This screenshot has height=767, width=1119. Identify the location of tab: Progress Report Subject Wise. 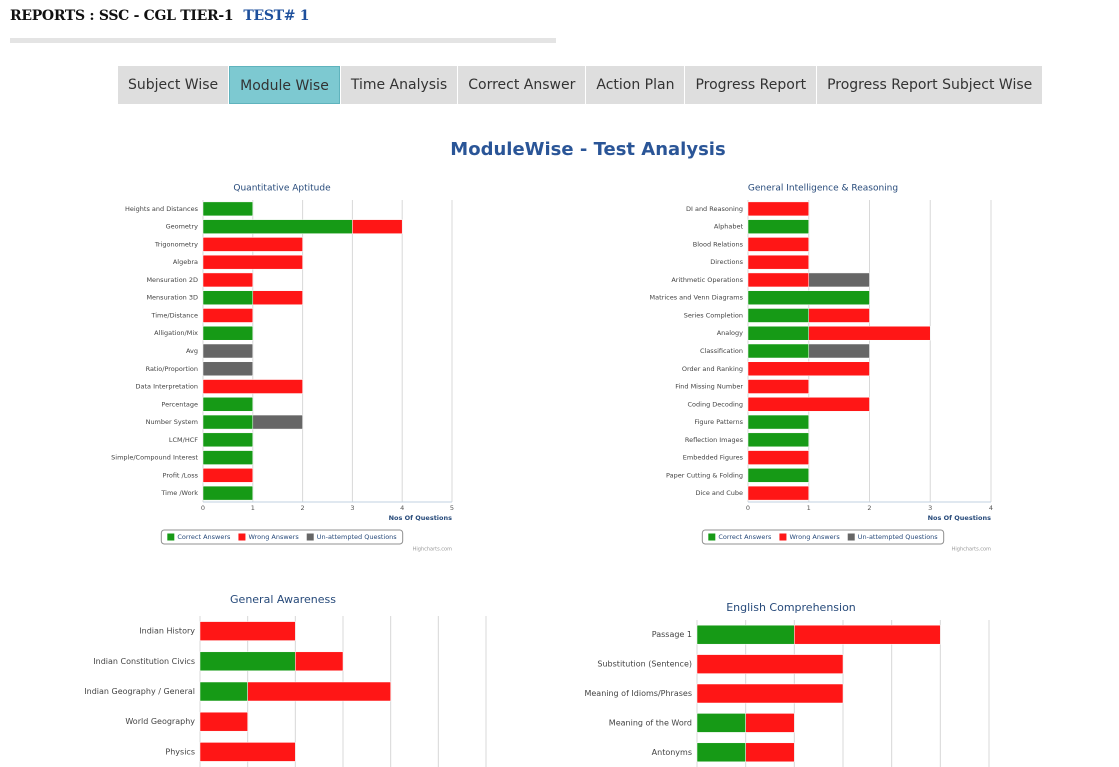
(930, 85).